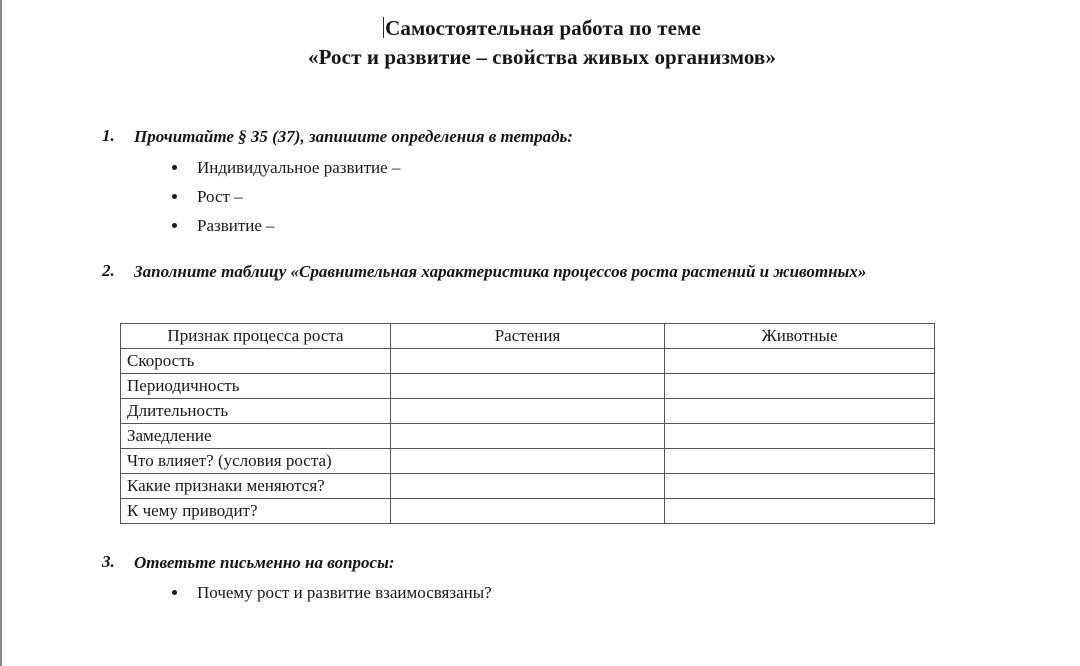 The height and width of the screenshot is (666, 1080). Describe the element at coordinates (255, 361) in the screenshot. I see `table-cell-label: Скорость` at that location.